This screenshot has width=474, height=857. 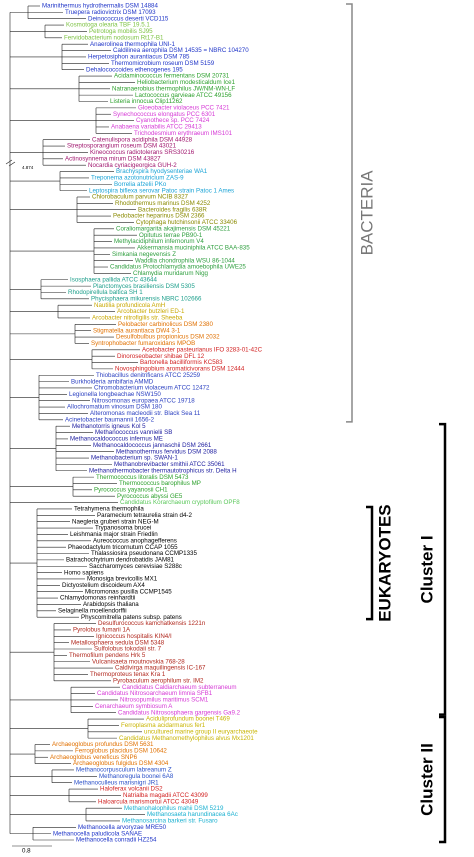 I want to click on group-label: BACTERIA, so click(x=366, y=213).